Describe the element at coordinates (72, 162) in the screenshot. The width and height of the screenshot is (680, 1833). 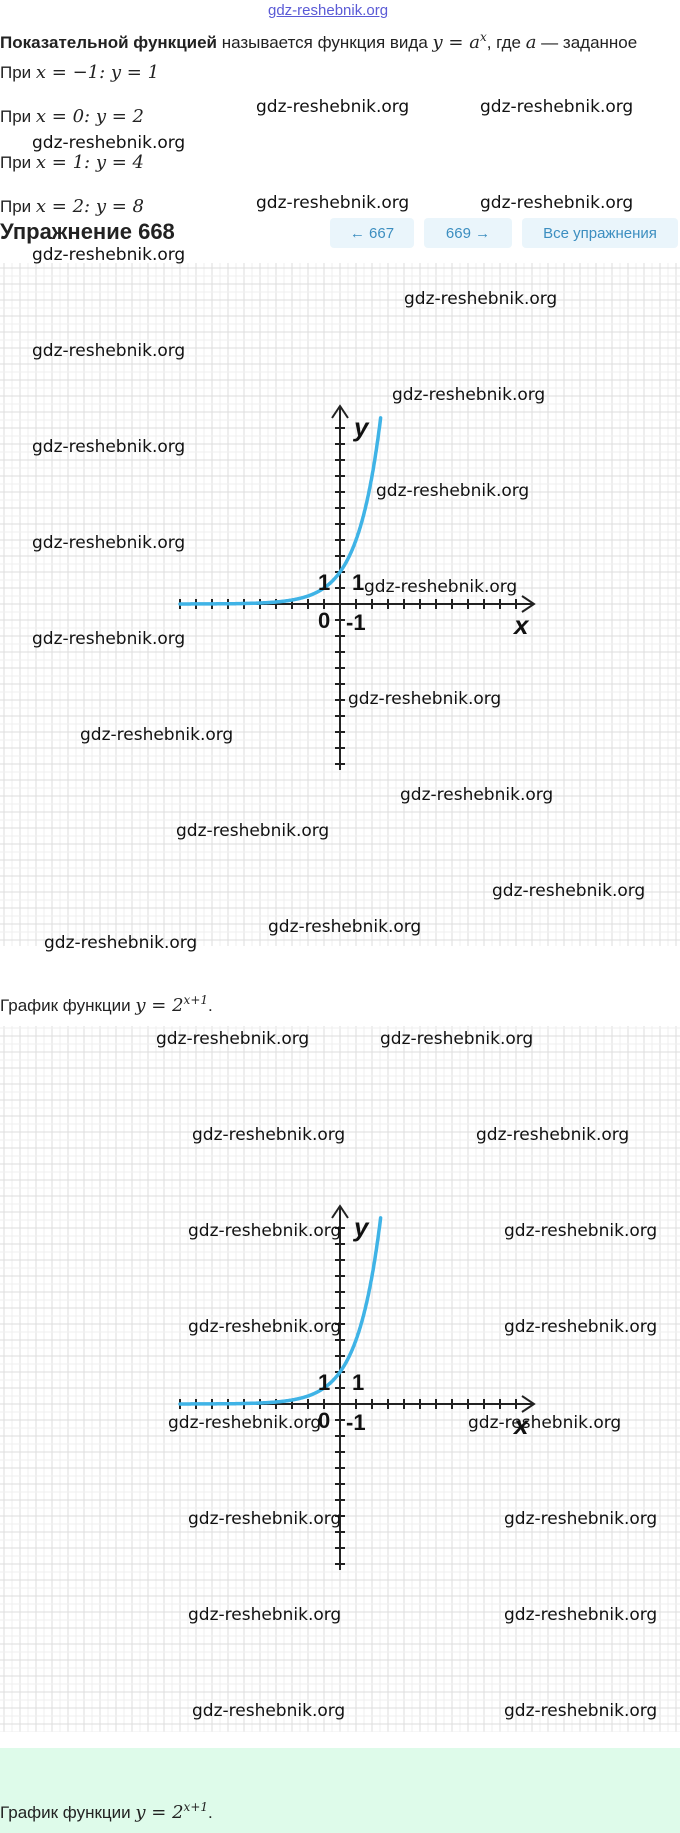
I see `value-line-3: При x = 1: y = 4` at that location.